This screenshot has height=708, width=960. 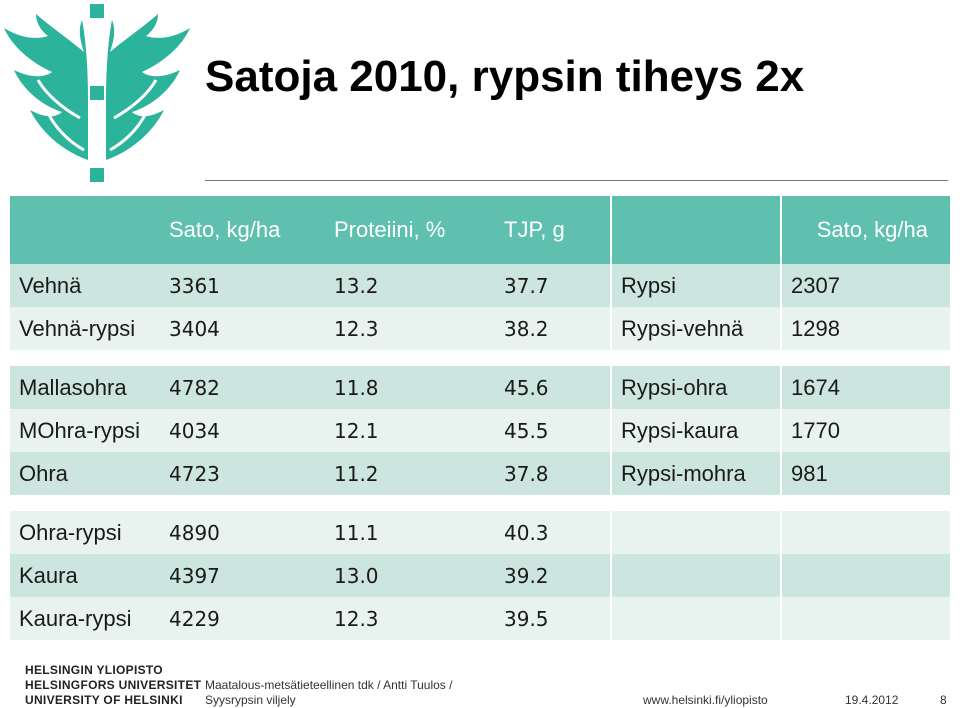 I want to click on header-cell-tjp: TJP, g, so click(x=552, y=230).